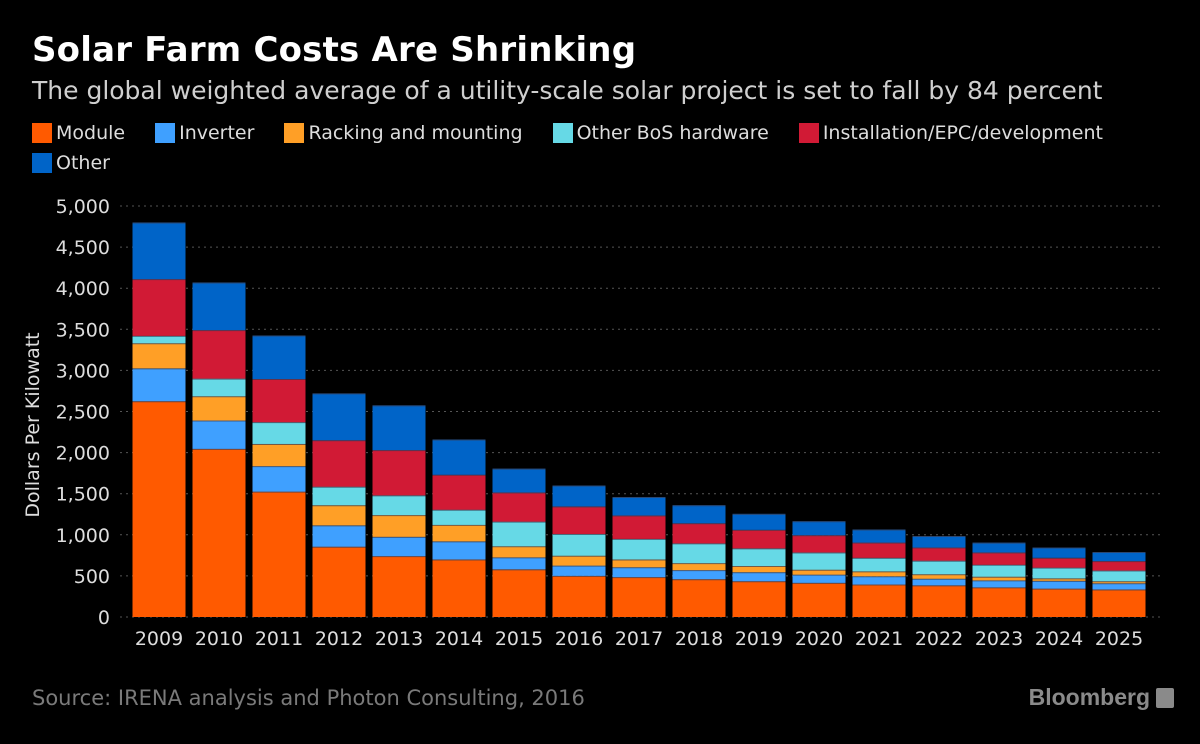 This screenshot has height=744, width=1200. Describe the element at coordinates (579, 496) in the screenshot. I see `bar-segment-other-2016` at that location.